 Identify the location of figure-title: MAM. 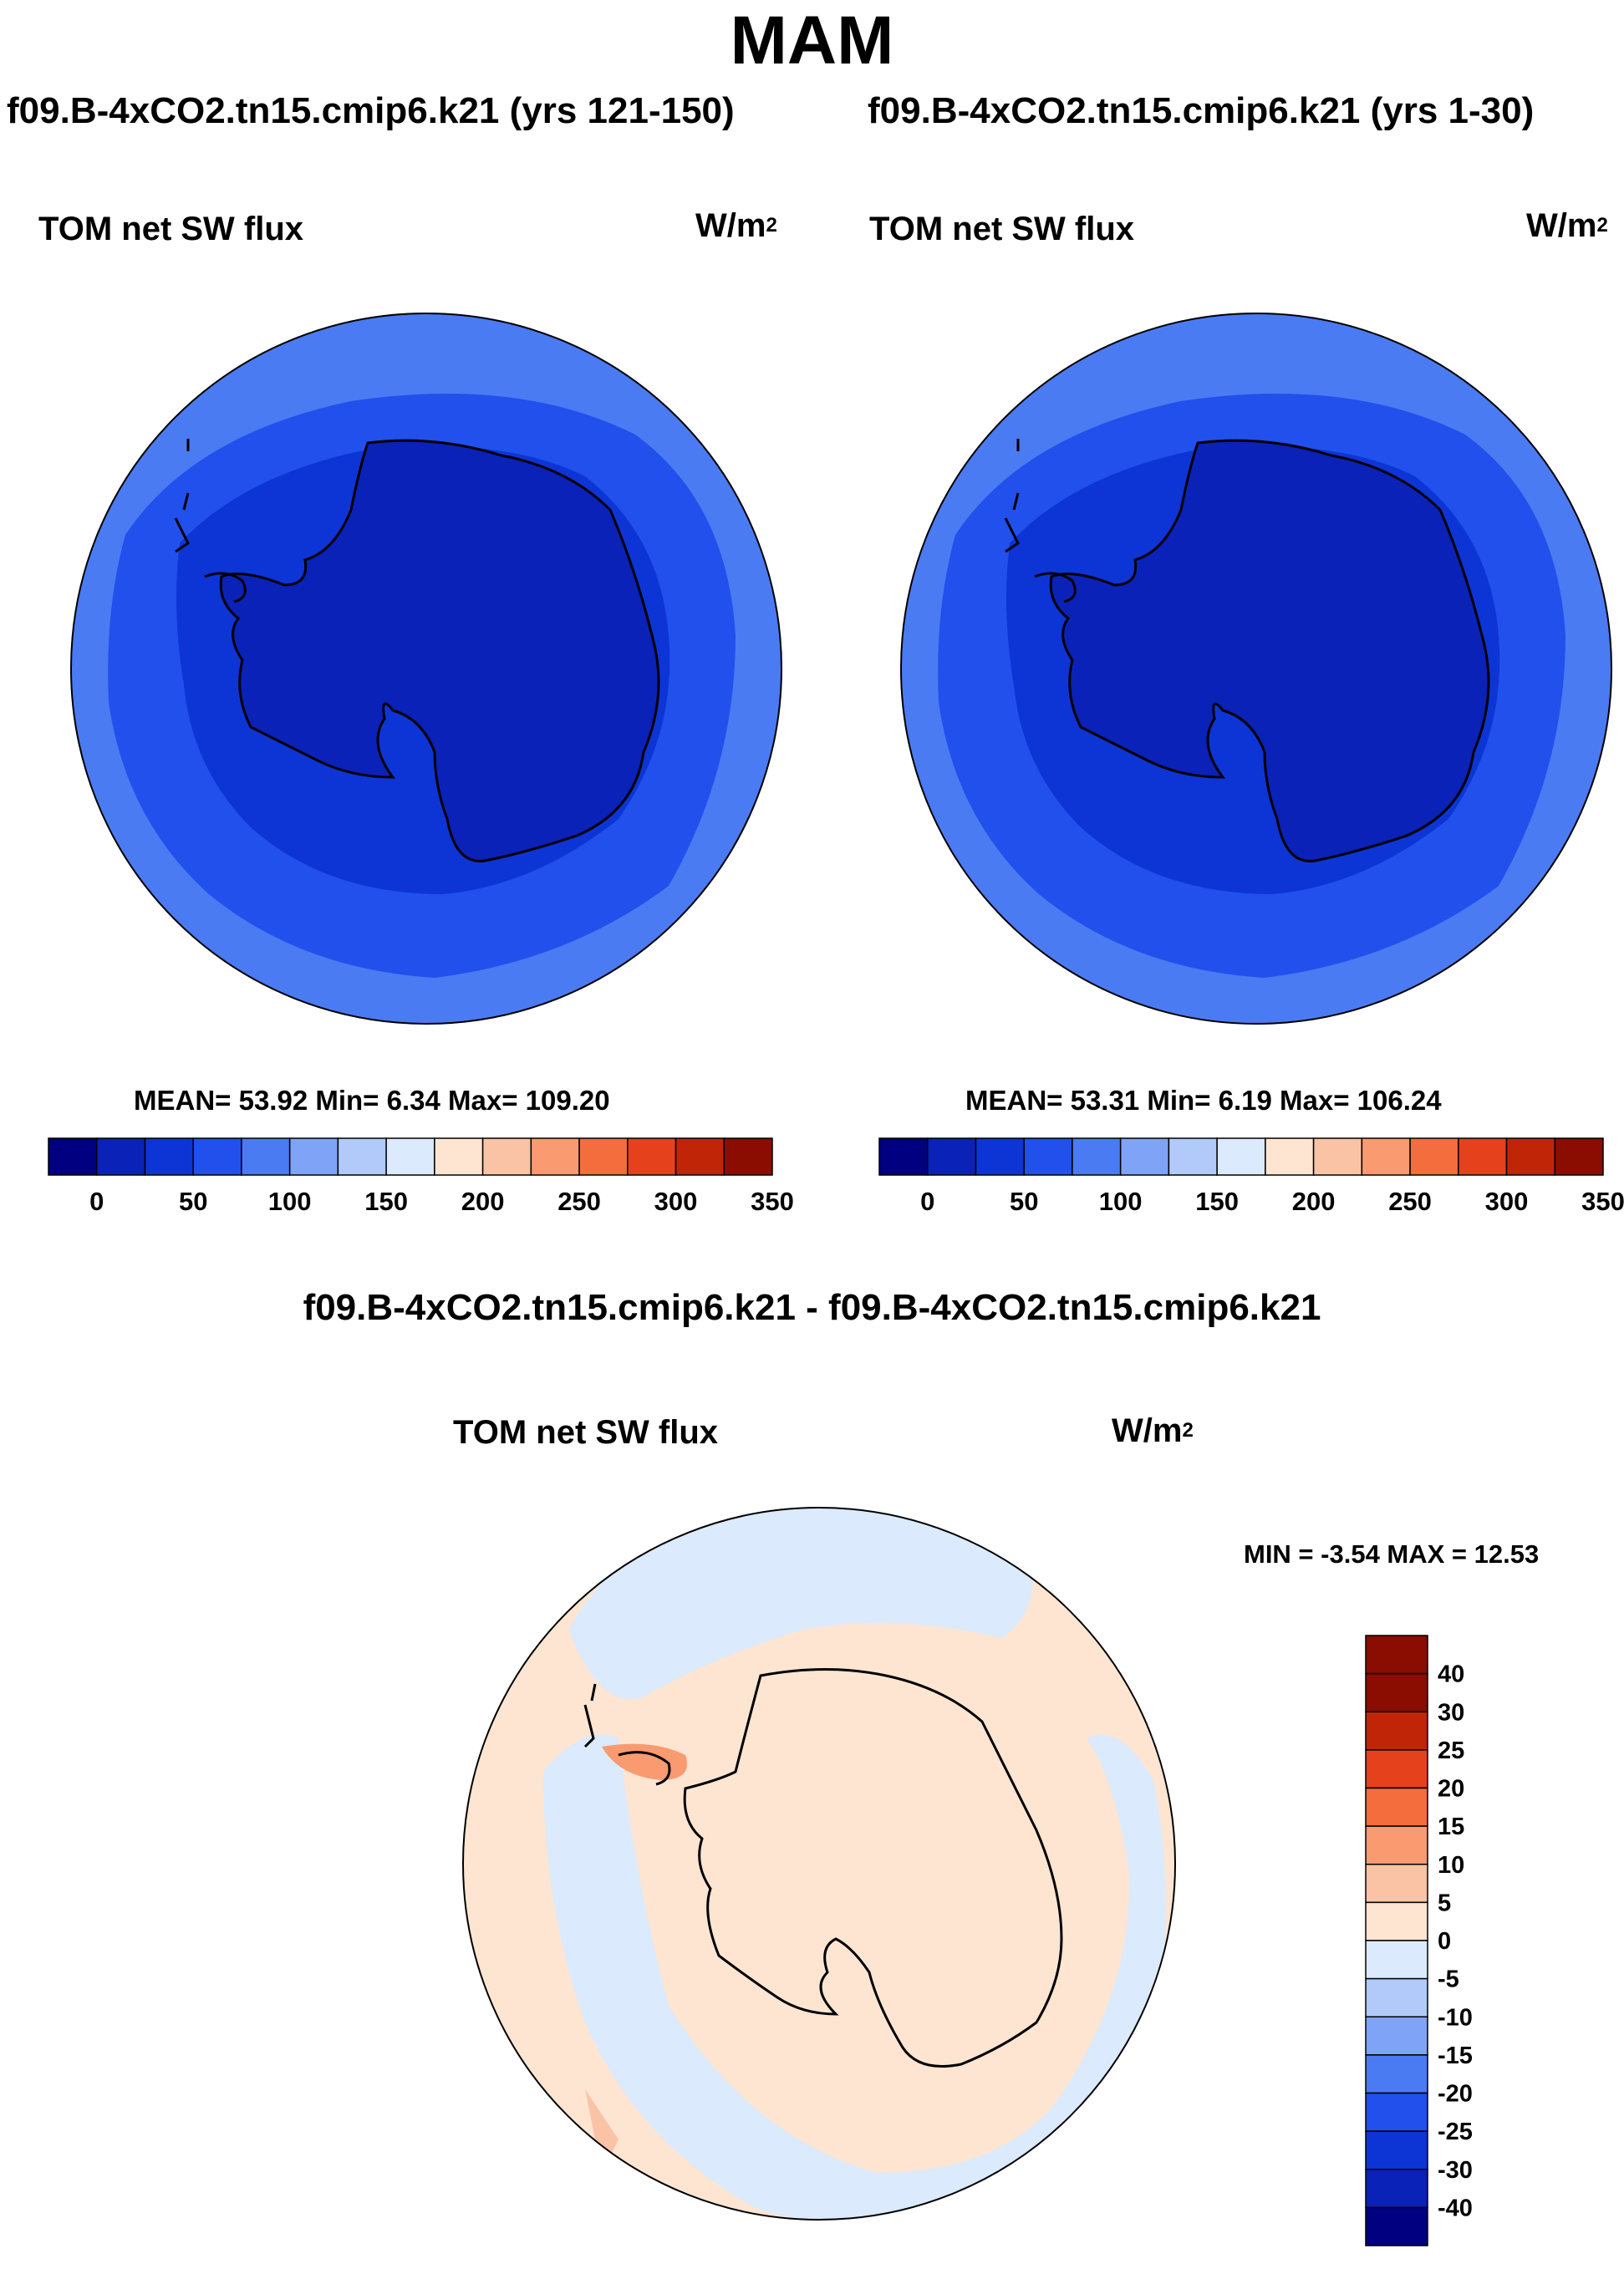
(812, 41).